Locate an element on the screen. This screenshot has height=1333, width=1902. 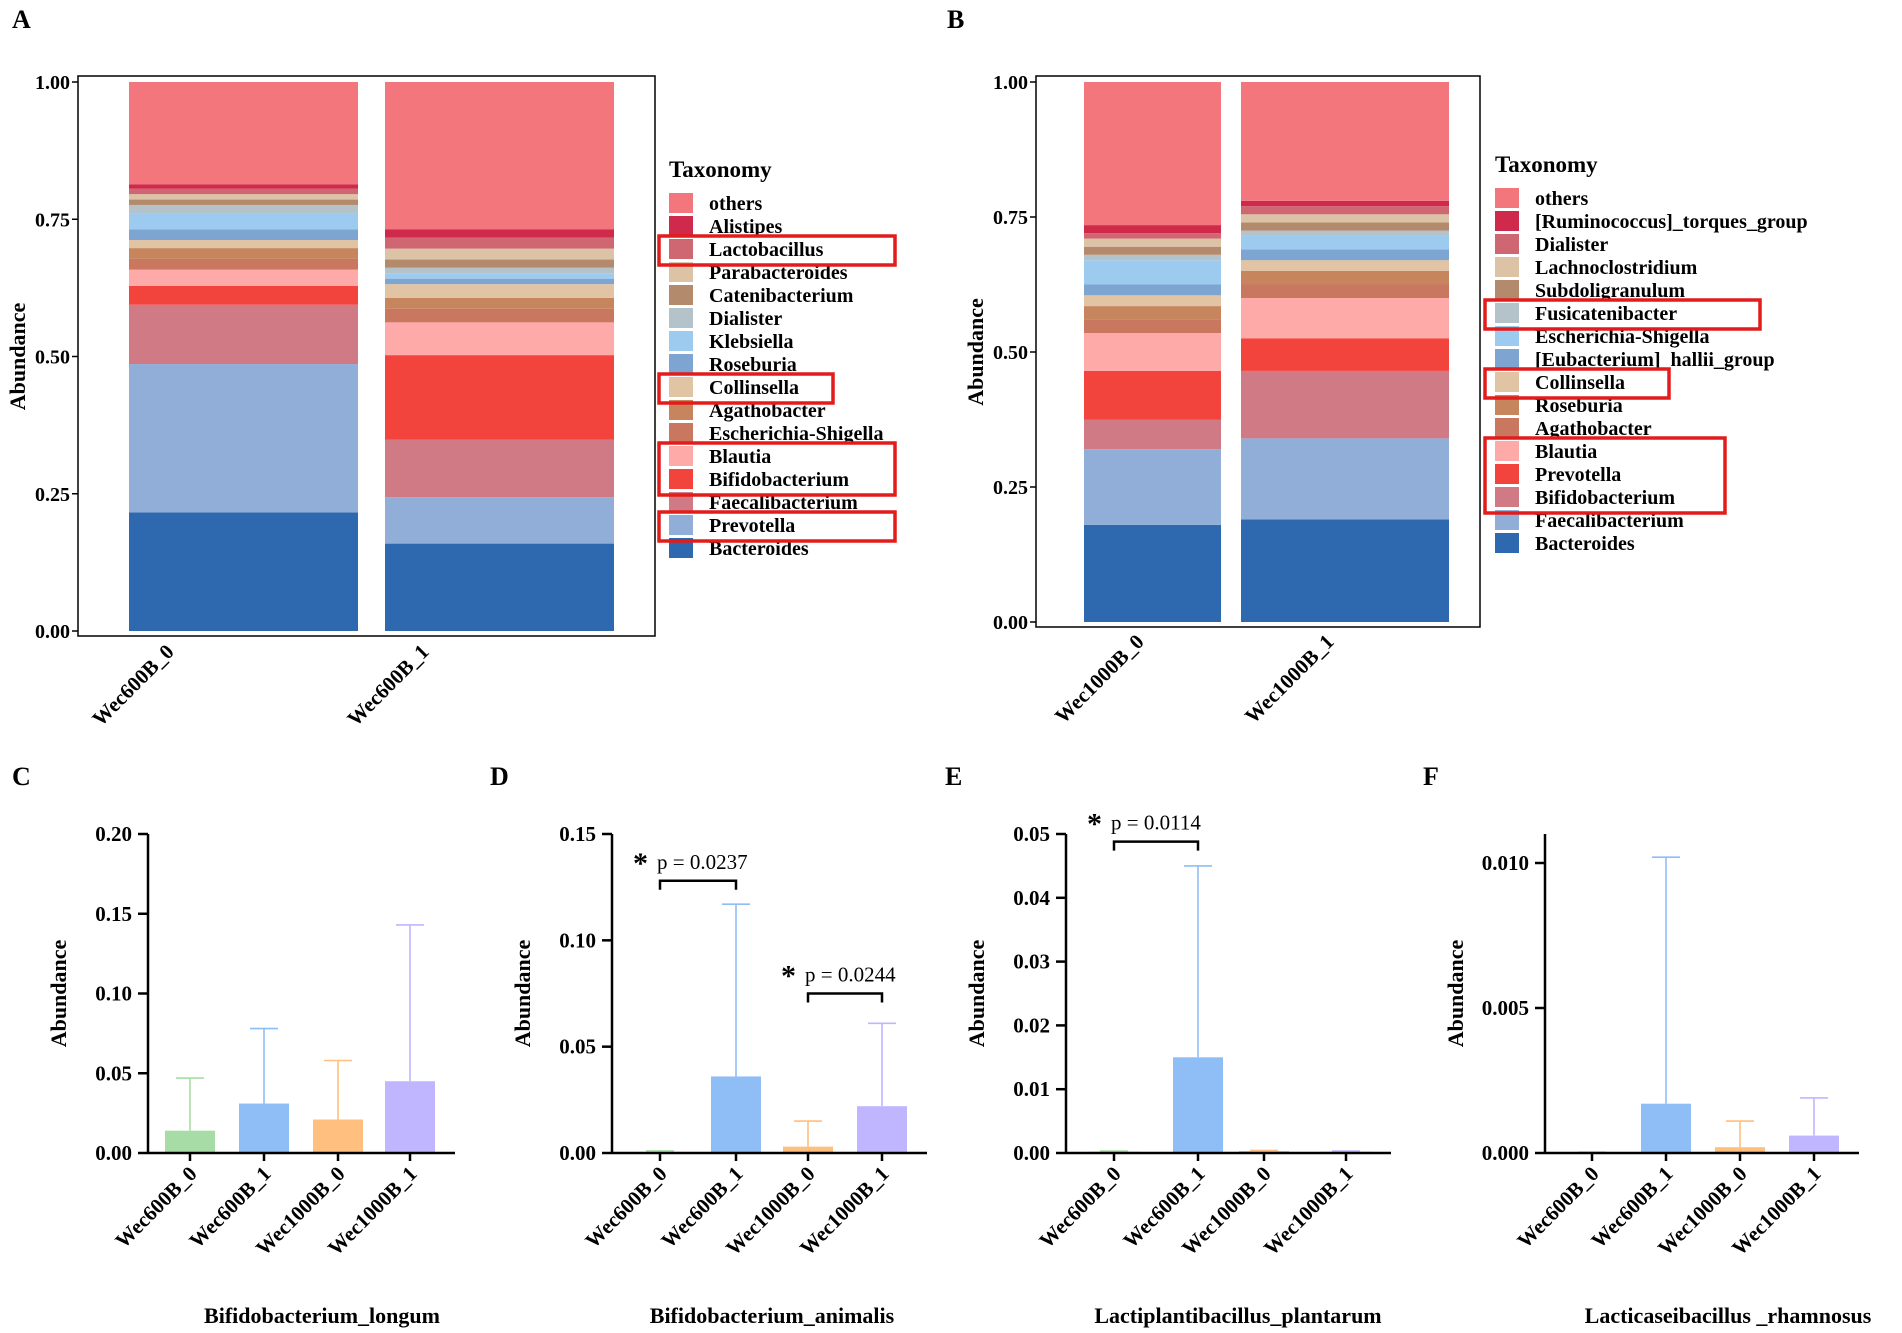
legend-label: others is located at coordinates (736, 204).